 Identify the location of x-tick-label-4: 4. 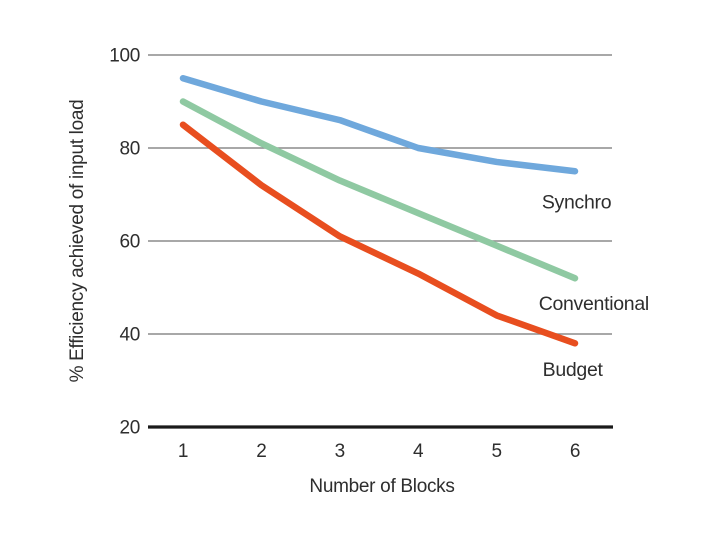
(418, 451).